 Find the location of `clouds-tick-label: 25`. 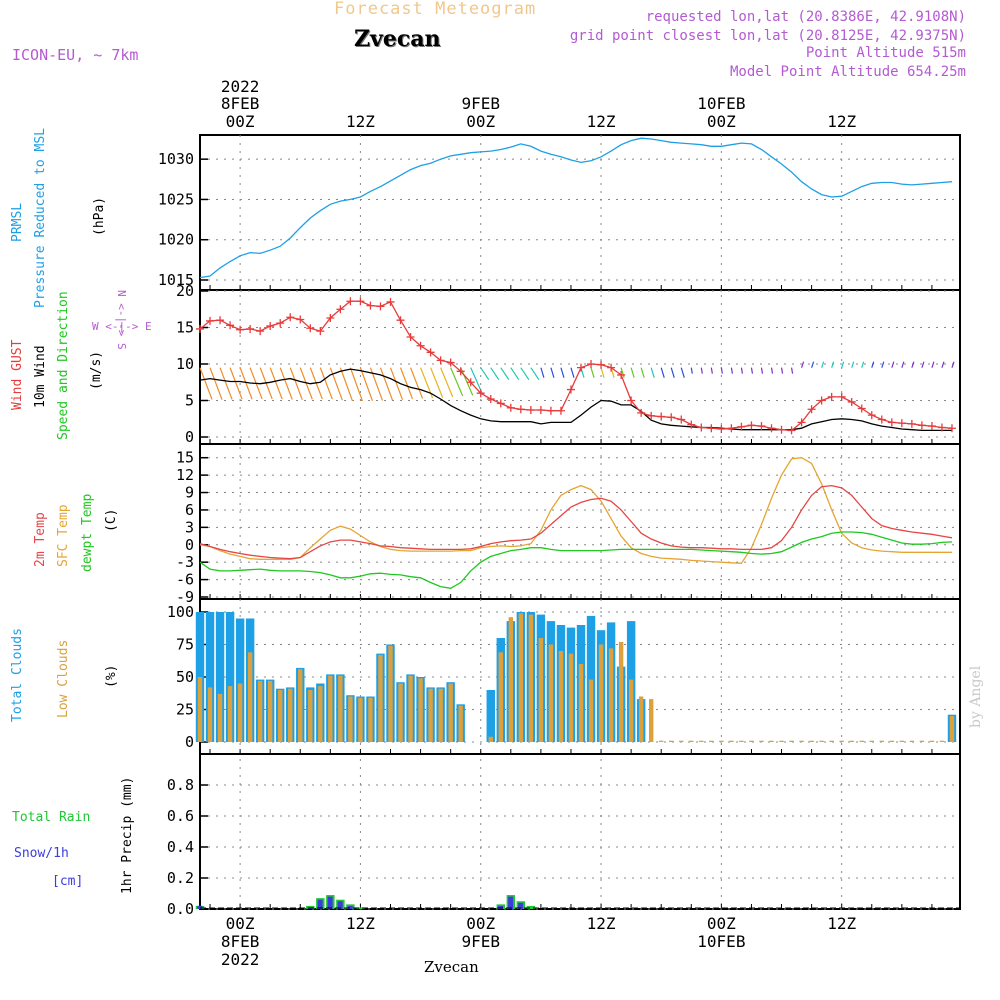

clouds-tick-label: 25 is located at coordinates (185, 710).